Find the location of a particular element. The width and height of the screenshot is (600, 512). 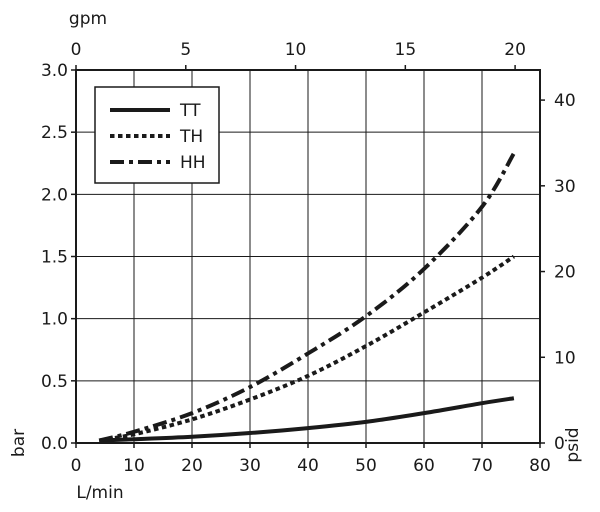

left-tick-label: 0.0 is located at coordinates (54, 444).